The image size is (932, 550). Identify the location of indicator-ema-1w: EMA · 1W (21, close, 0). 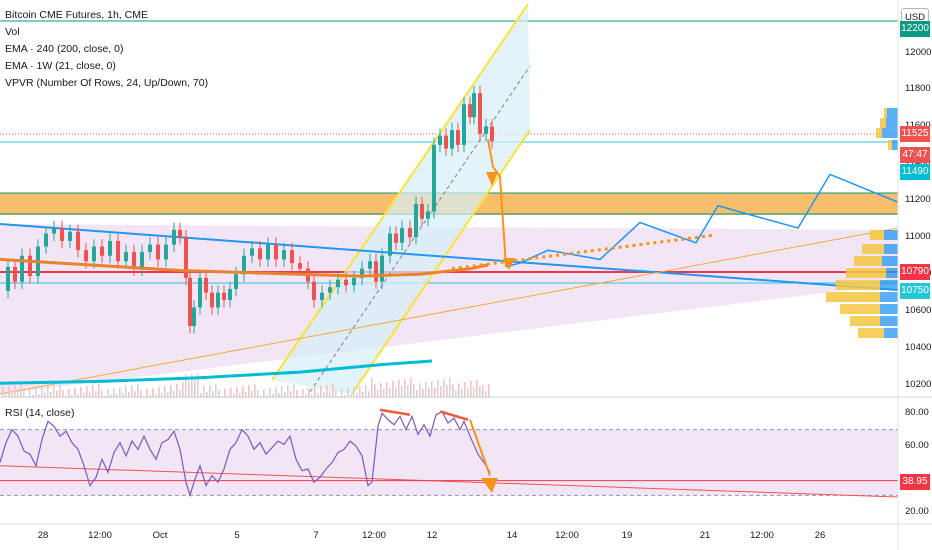
(60, 66).